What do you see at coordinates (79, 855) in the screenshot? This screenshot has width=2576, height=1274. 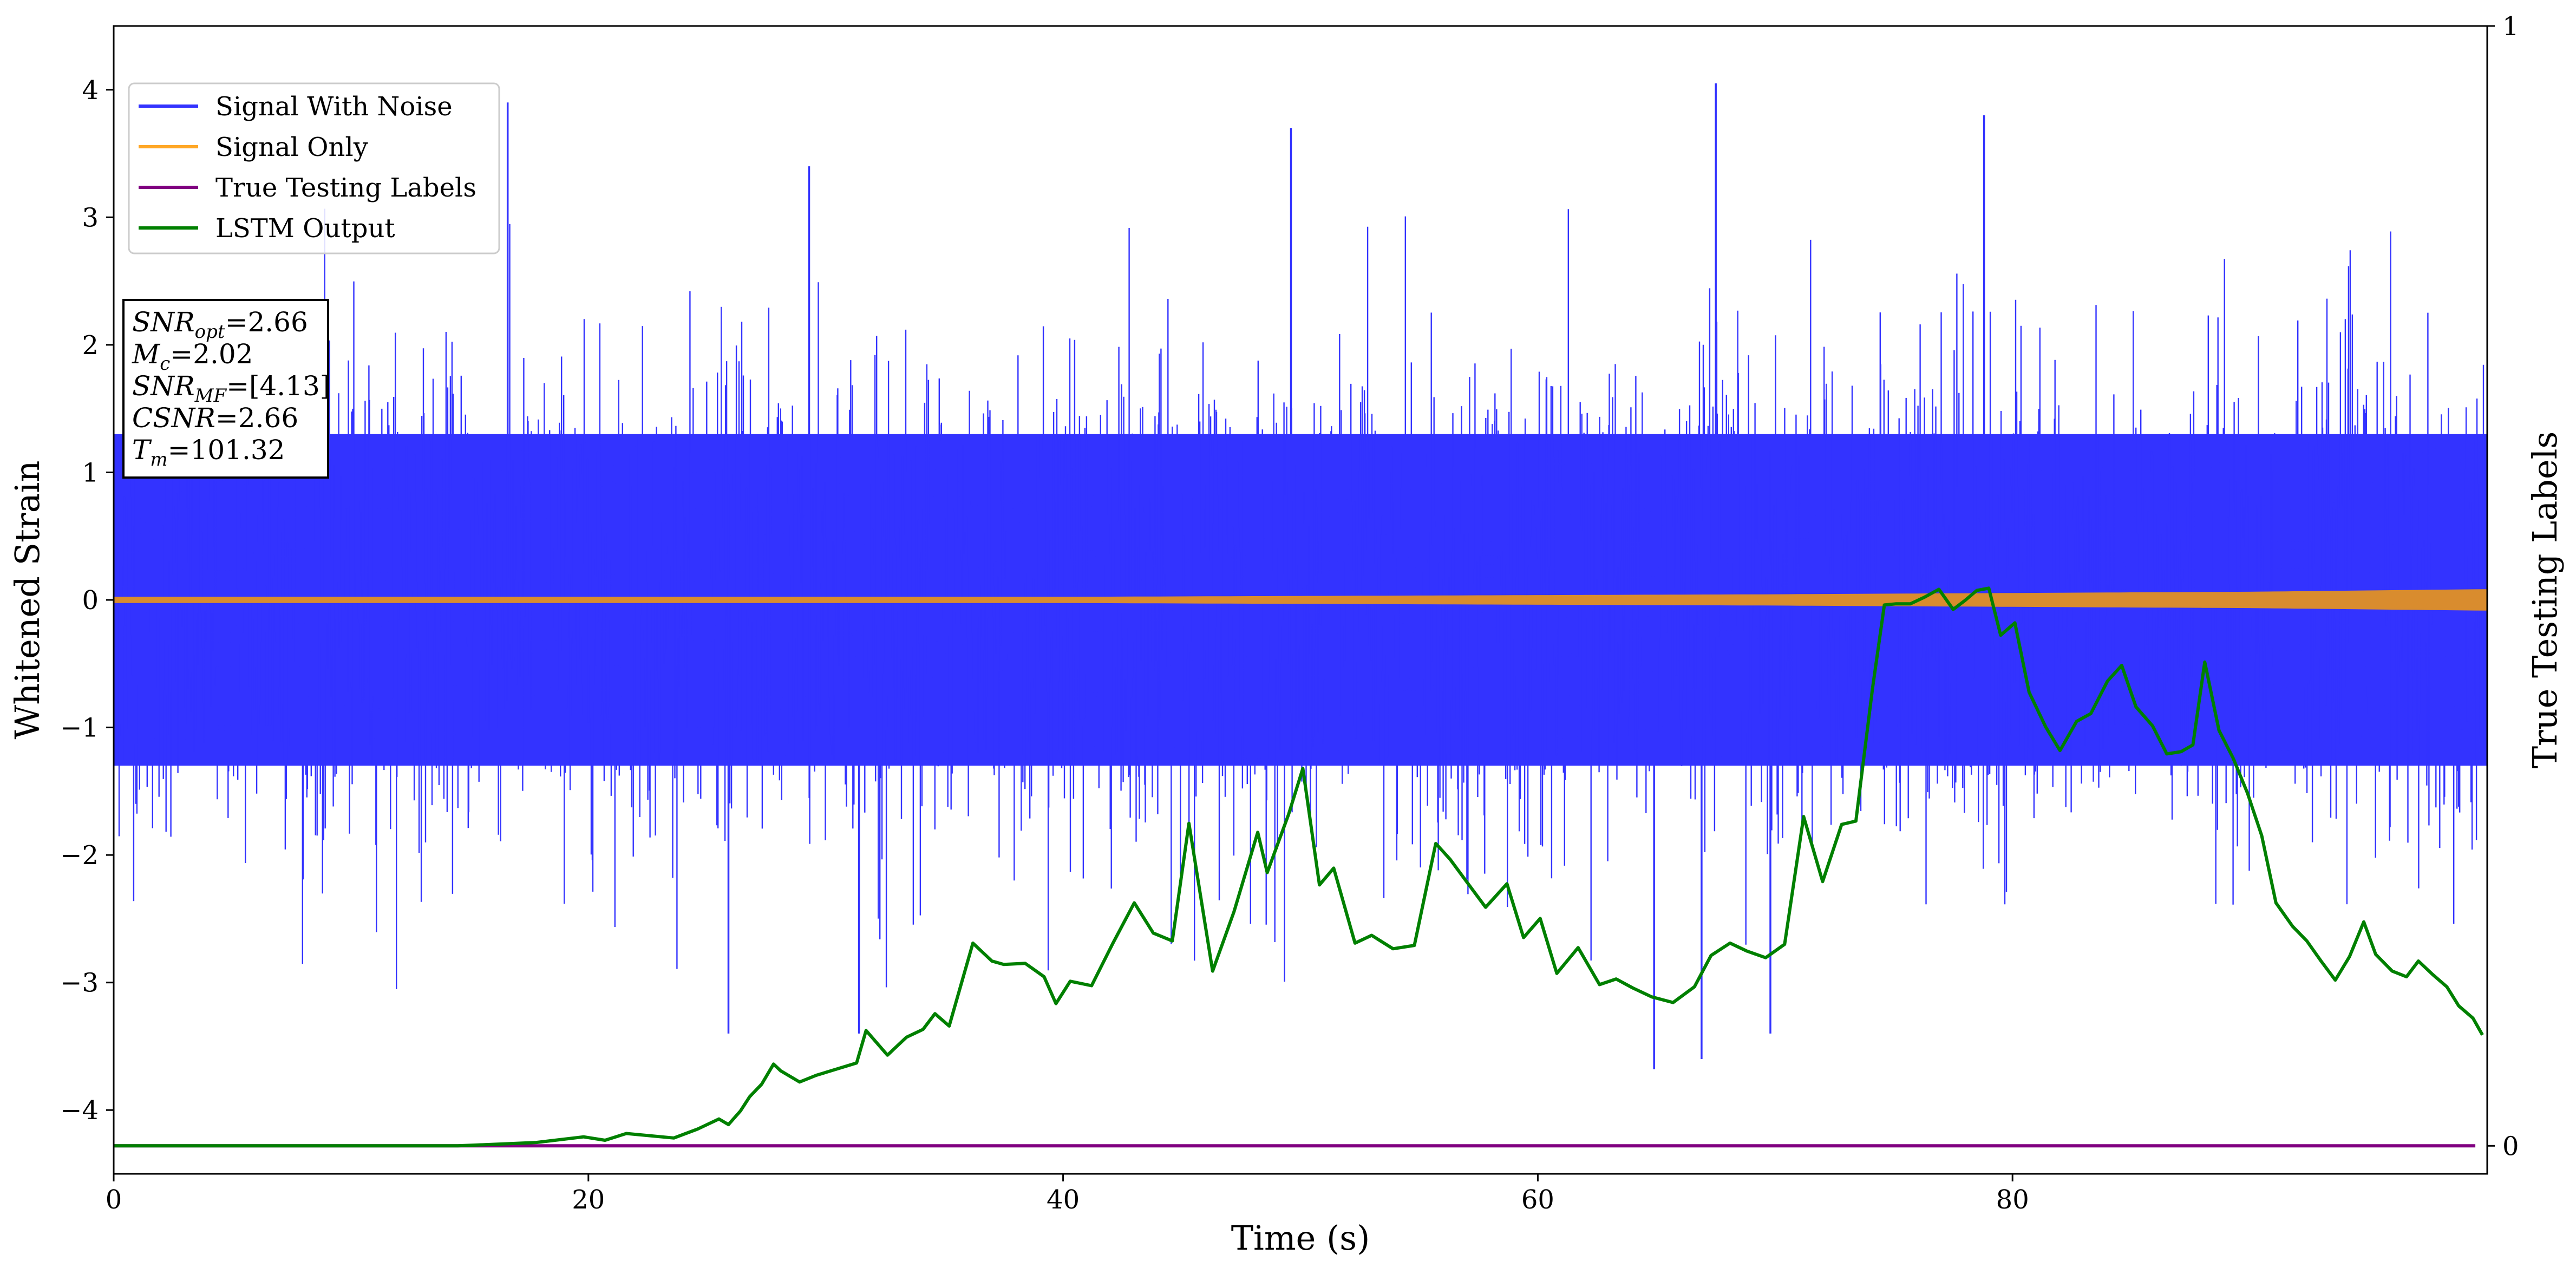 I see `y-tick-label: −2` at bounding box center [79, 855].